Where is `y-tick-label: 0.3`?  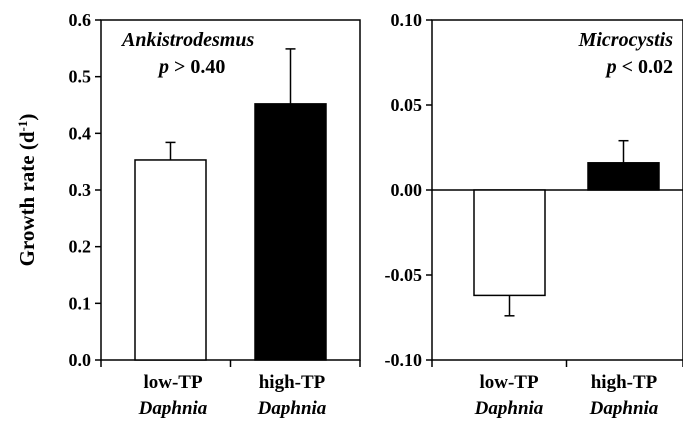 y-tick-label: 0.3 is located at coordinates (80, 190).